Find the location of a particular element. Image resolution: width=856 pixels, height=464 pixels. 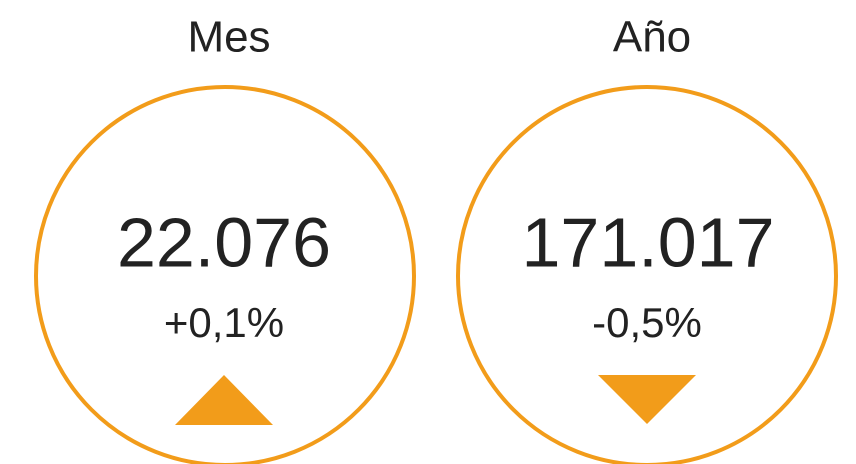

card-label: Mes is located at coordinates (228, 37).